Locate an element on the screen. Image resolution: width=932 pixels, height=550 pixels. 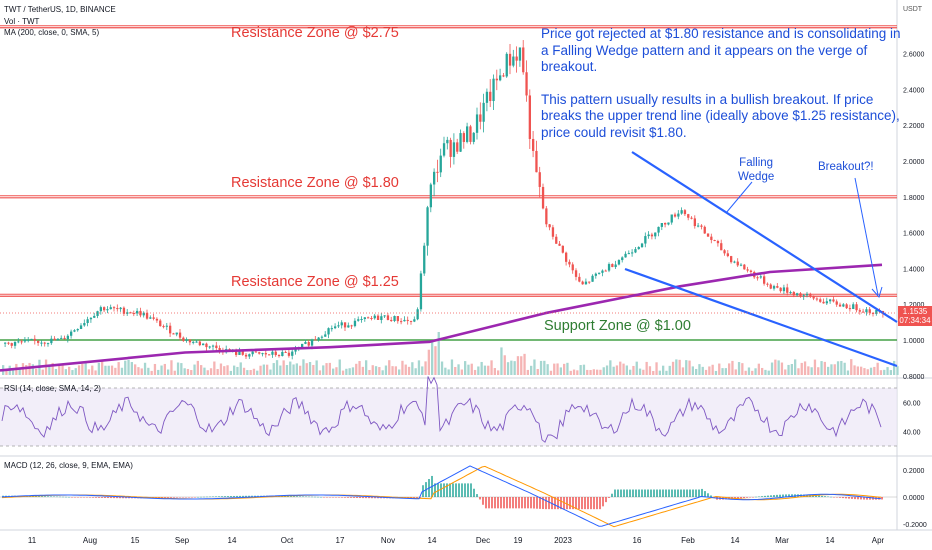
symbol-legend: TWT / TetherUS, 1D, BINANCE is located at coordinates (60, 9).